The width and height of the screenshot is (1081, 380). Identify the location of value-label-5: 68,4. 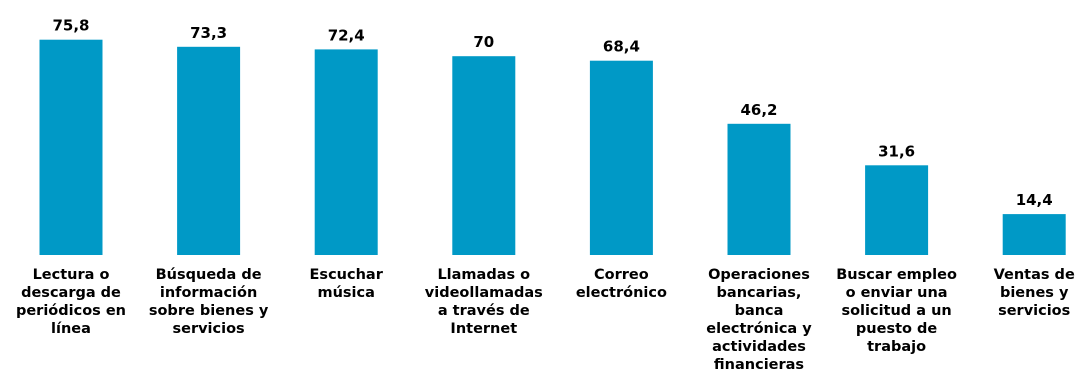
(621, 47).